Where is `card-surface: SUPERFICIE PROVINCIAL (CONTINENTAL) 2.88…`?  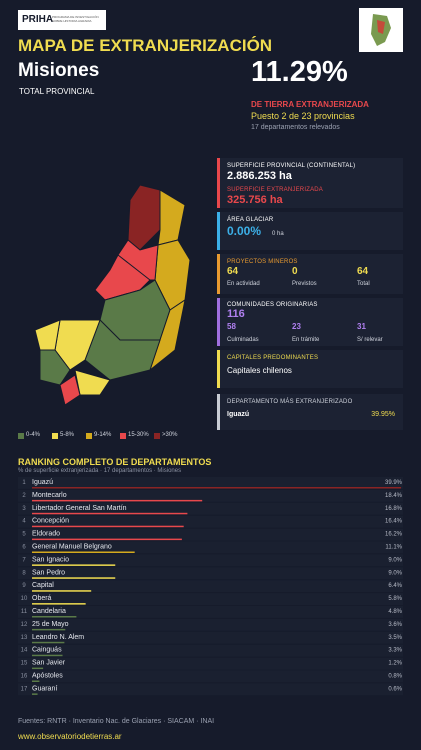
card-surface: SUPERFICIE PROVINCIAL (CONTINENTAL) 2.88… is located at coordinates (310, 183).